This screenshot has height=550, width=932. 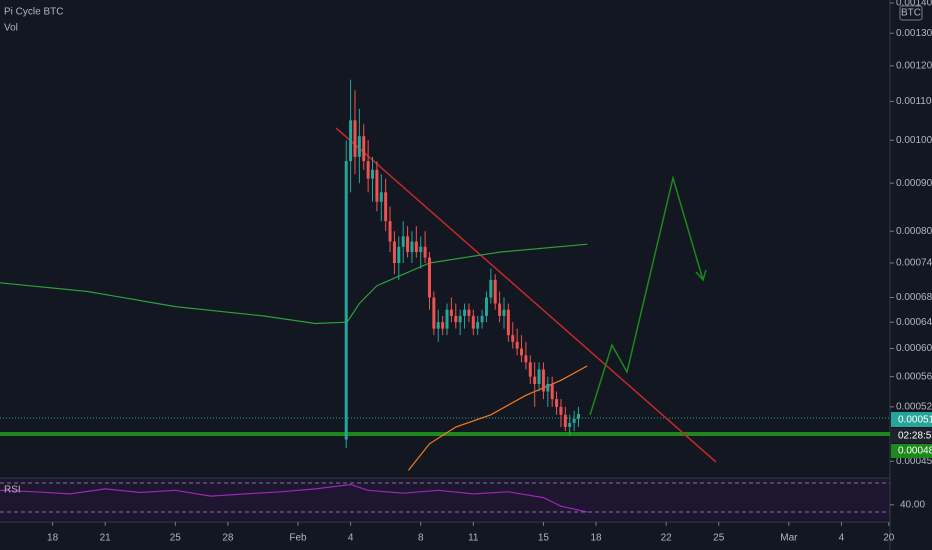 What do you see at coordinates (915, 420) in the screenshot?
I see `last-price: 0.000511` at bounding box center [915, 420].